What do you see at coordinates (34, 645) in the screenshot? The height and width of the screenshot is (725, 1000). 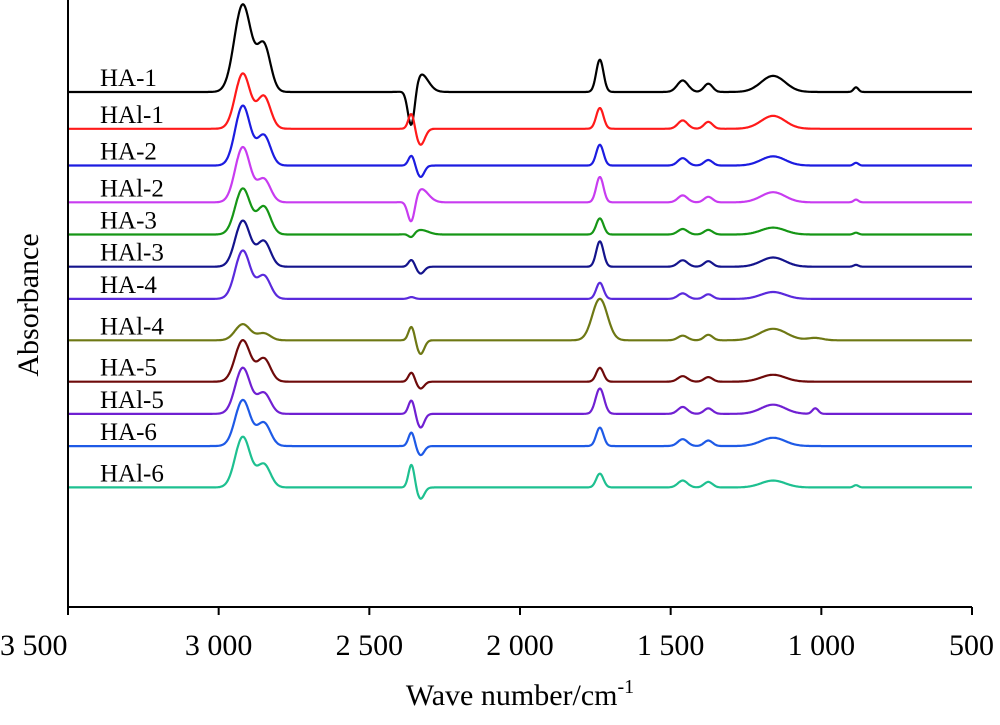 I see `x-tick-label: 3 500` at bounding box center [34, 645].